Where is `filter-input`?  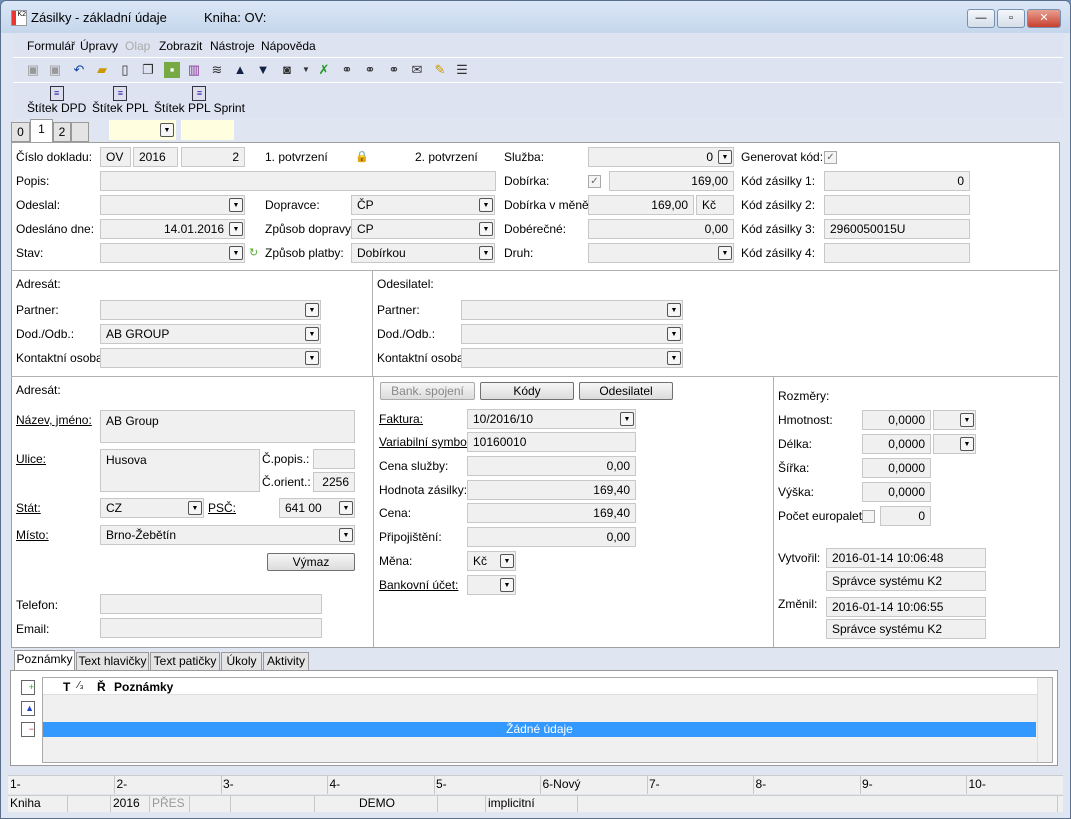 filter-input is located at coordinates (207, 130).